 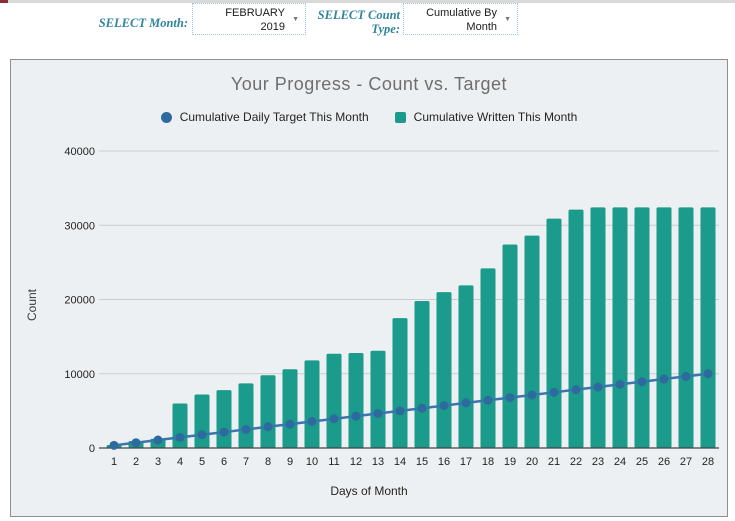 What do you see at coordinates (290, 462) in the screenshot?
I see `x-tick-label: 9` at bounding box center [290, 462].